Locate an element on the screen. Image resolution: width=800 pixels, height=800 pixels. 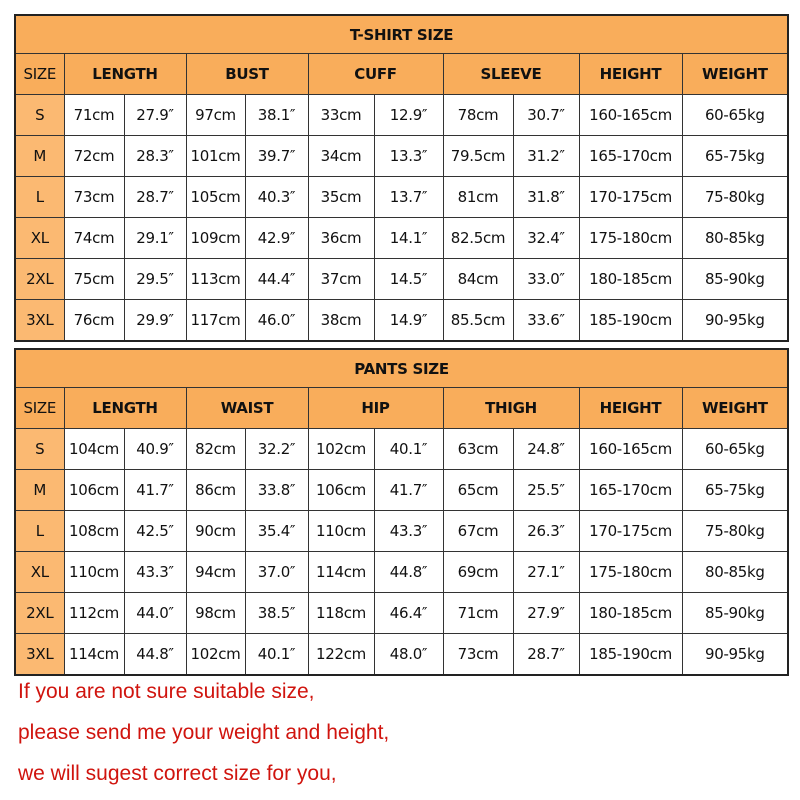
table-cell: 28.3″ is located at coordinates (155, 156).